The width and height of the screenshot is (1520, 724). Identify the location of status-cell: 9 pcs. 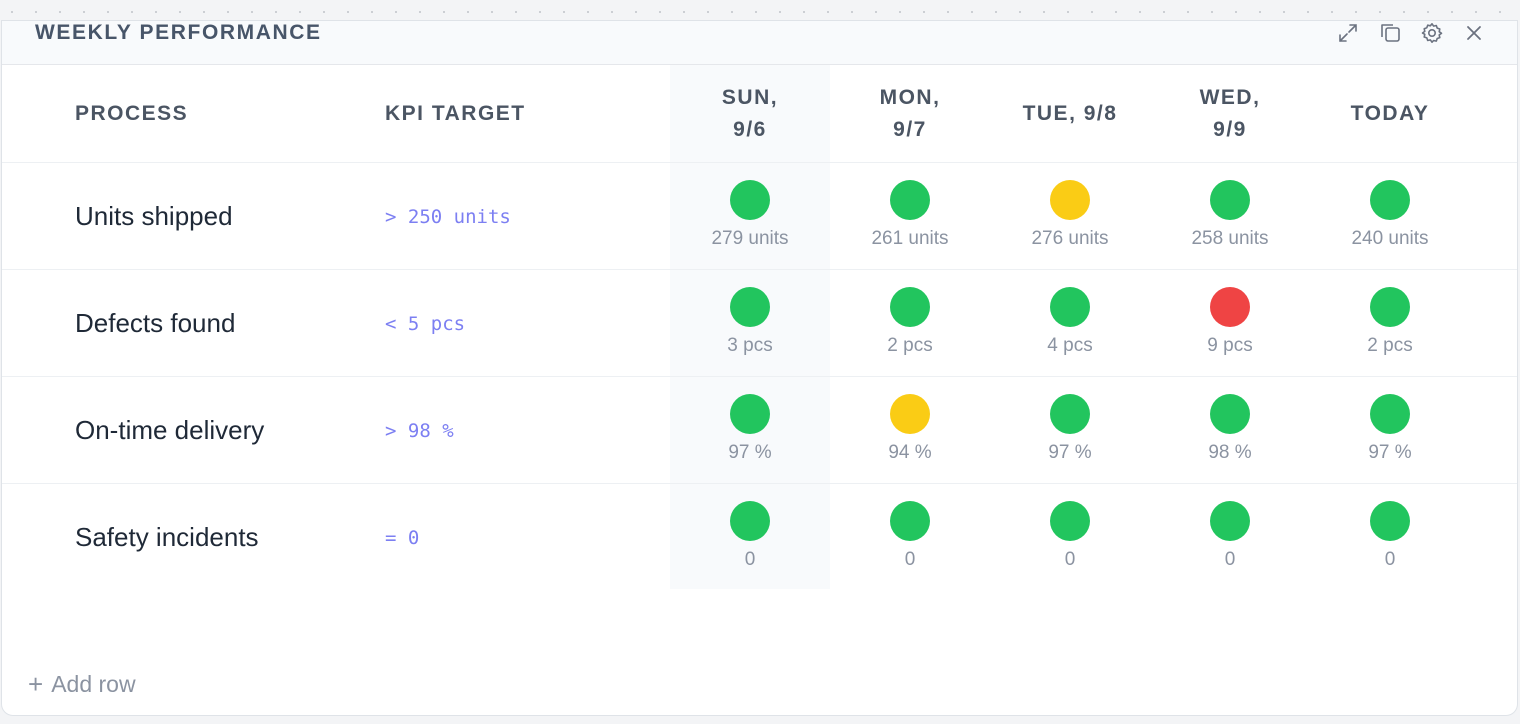
(1230, 323).